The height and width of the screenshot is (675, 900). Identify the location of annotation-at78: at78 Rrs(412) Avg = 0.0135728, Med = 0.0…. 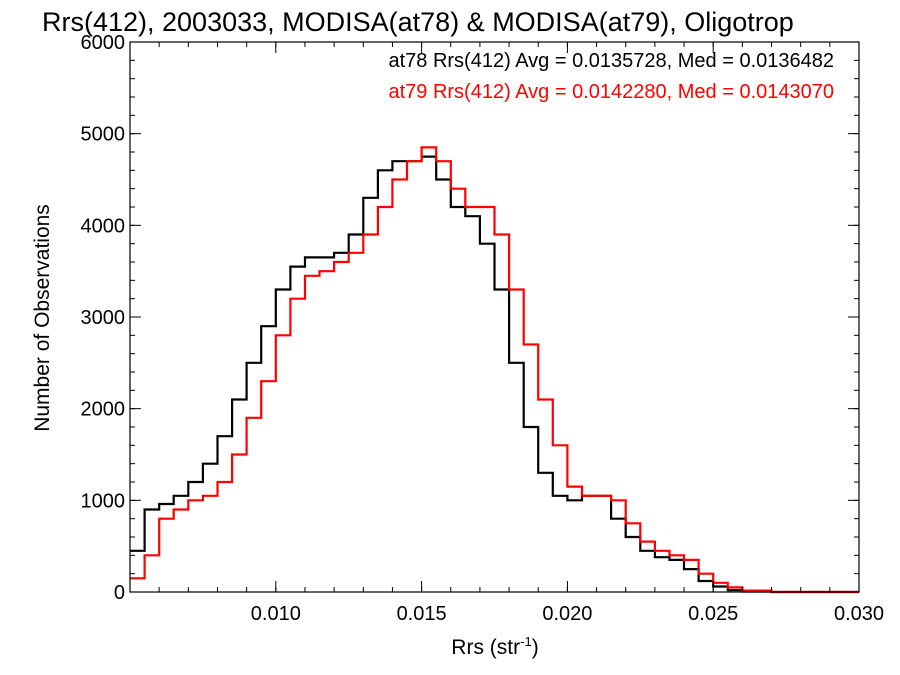
(611, 61).